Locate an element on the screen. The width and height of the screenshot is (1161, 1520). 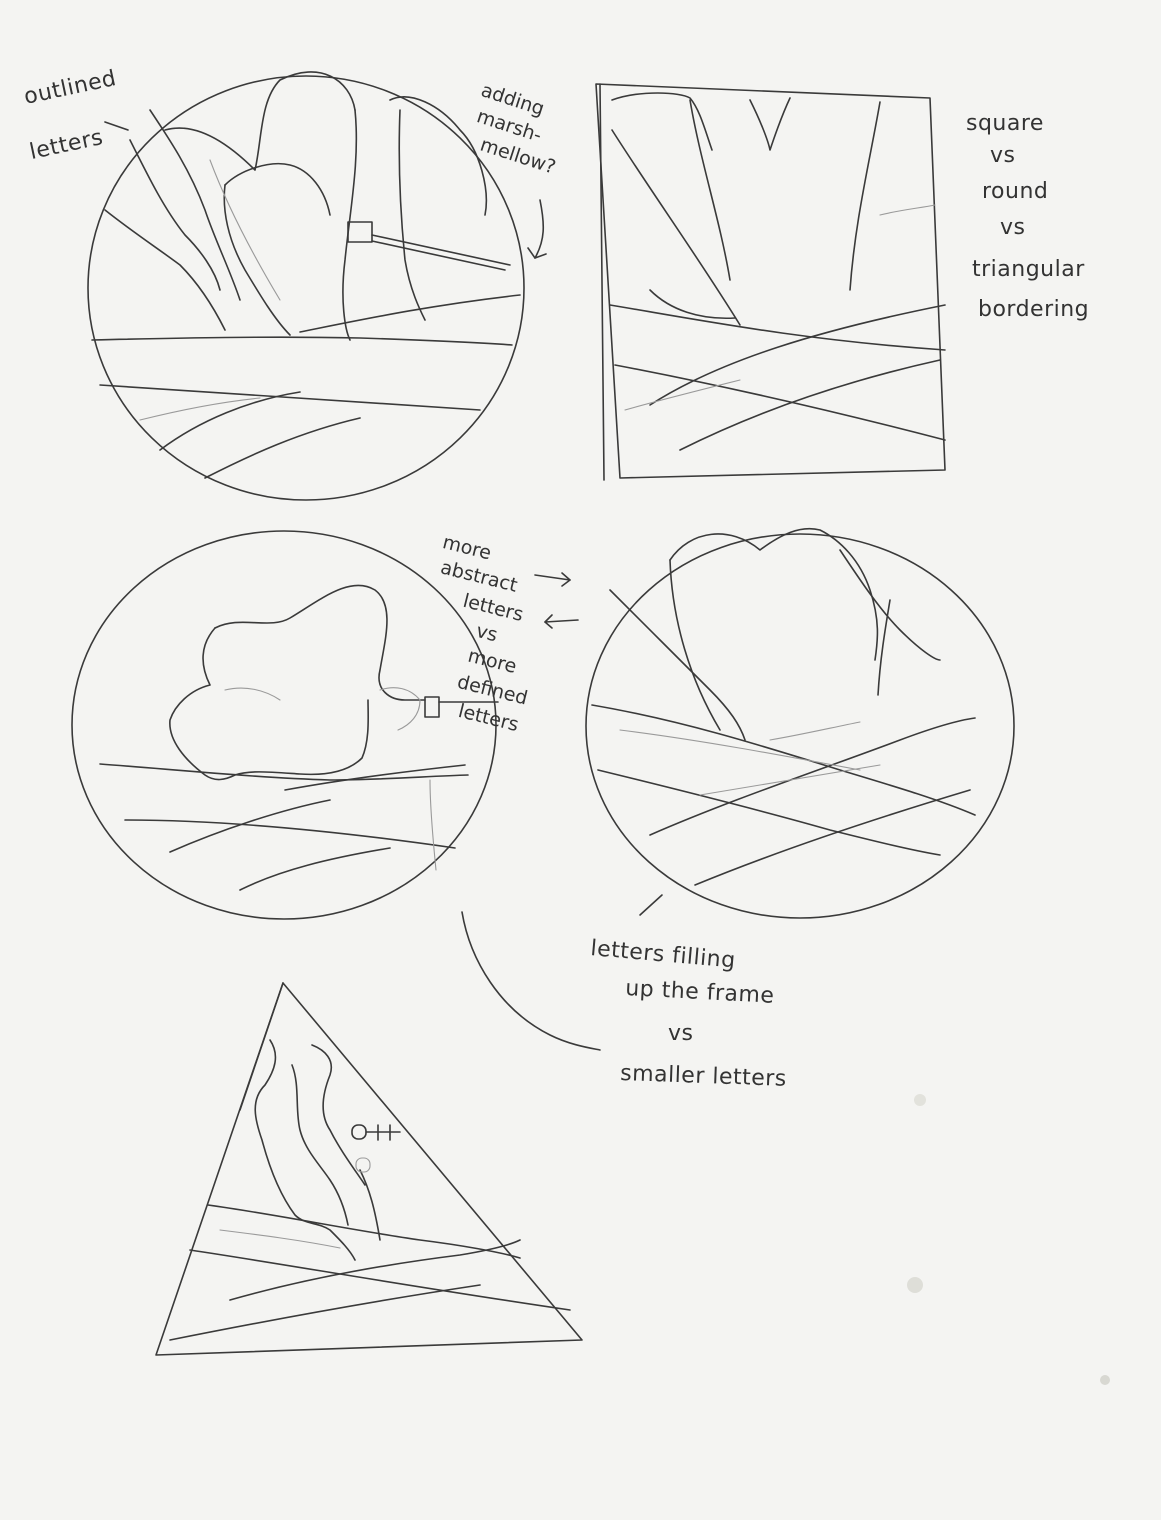
note-line: round is located at coordinates (1015, 191).